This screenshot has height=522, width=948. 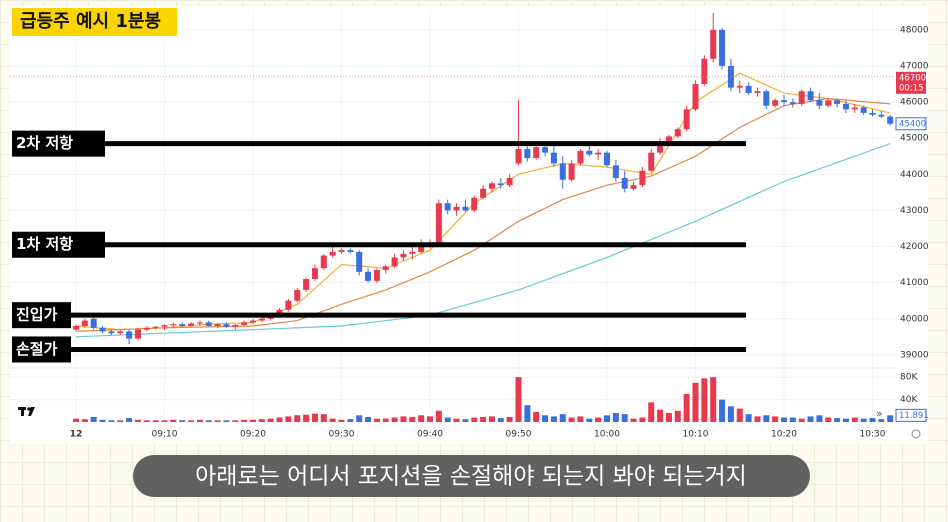 I want to click on level-label: 손절가, so click(x=37, y=349).